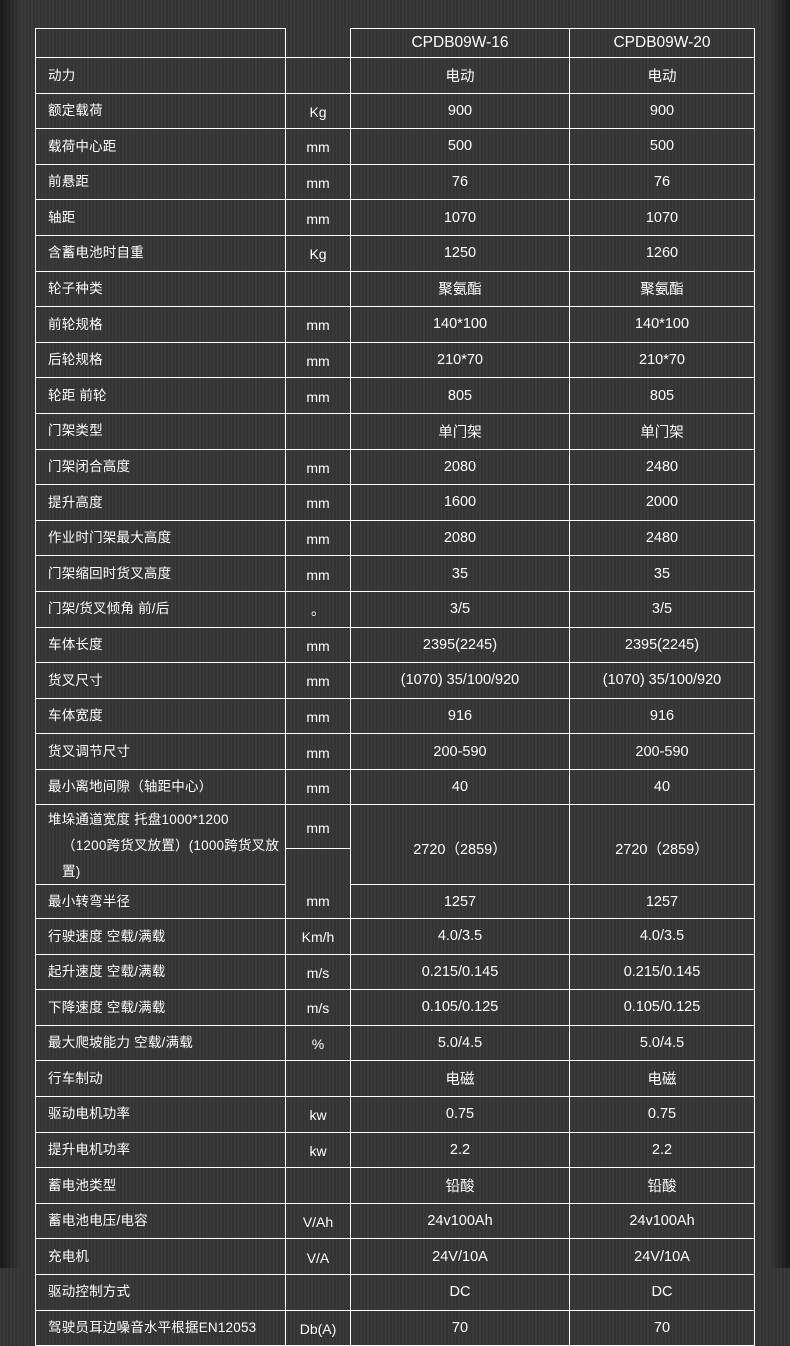 The height and width of the screenshot is (1346, 790). Describe the element at coordinates (662, 787) in the screenshot. I see `spec-value-model-2: 40` at that location.